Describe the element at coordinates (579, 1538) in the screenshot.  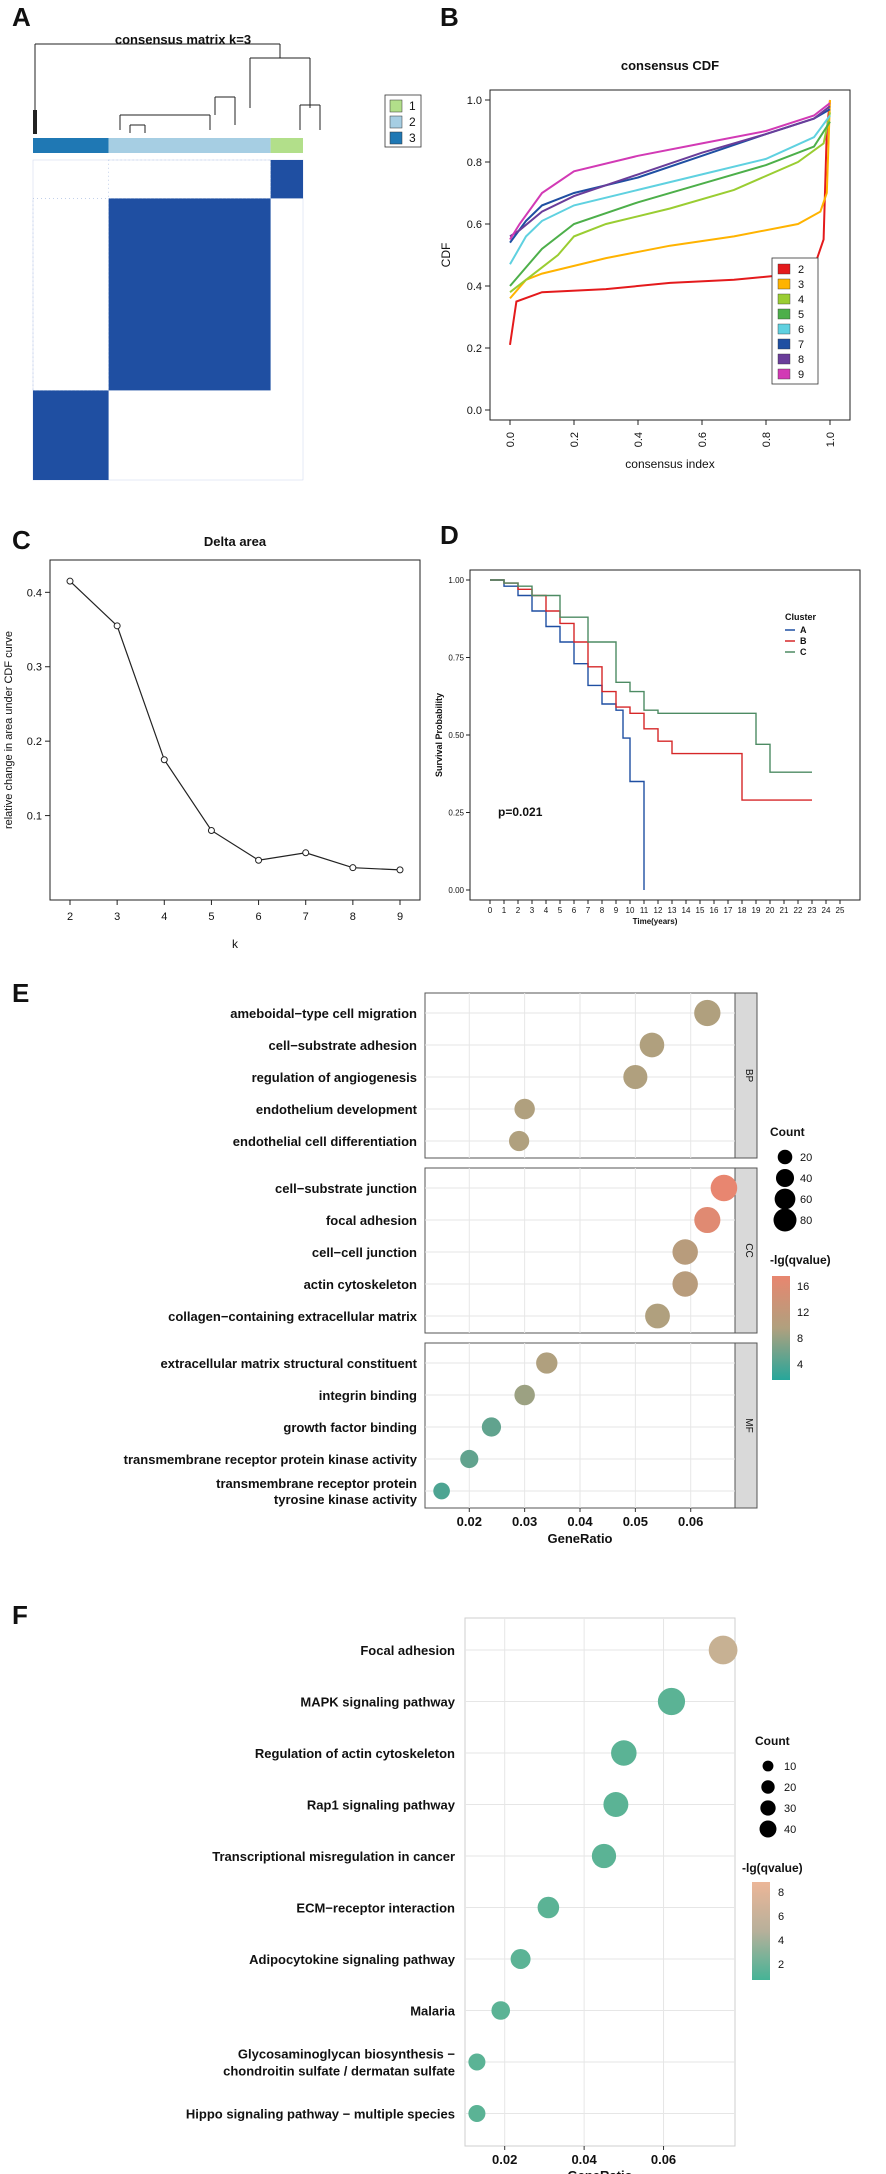
I see `x-axis-label: GeneRatio` at that location.